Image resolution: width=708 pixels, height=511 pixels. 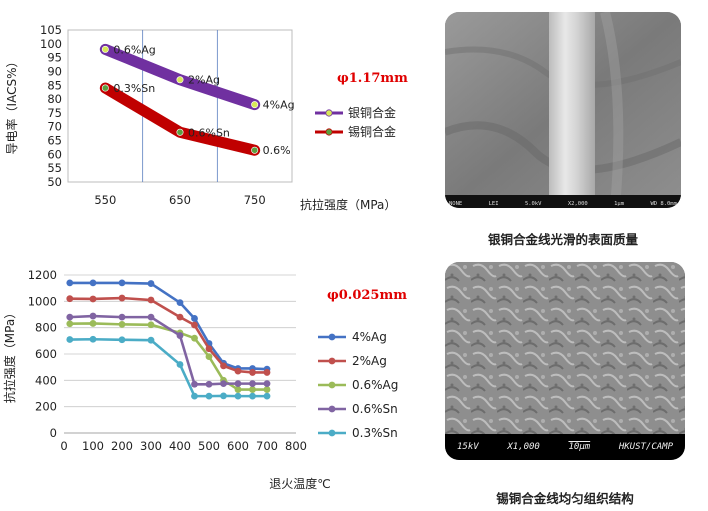 I want to click on chart1-annotation: φ1.17mm, so click(x=372, y=78).